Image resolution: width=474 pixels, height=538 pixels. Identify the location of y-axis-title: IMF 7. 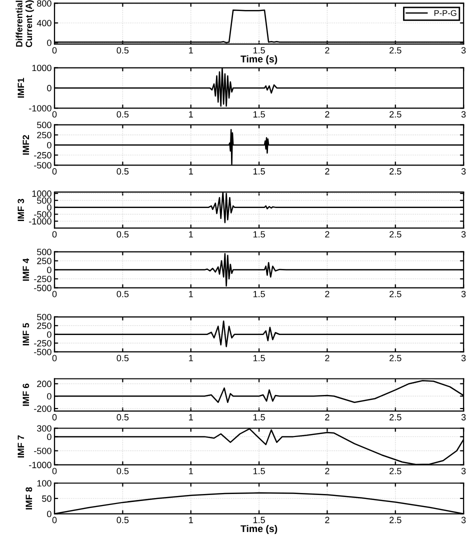
(21, 446).